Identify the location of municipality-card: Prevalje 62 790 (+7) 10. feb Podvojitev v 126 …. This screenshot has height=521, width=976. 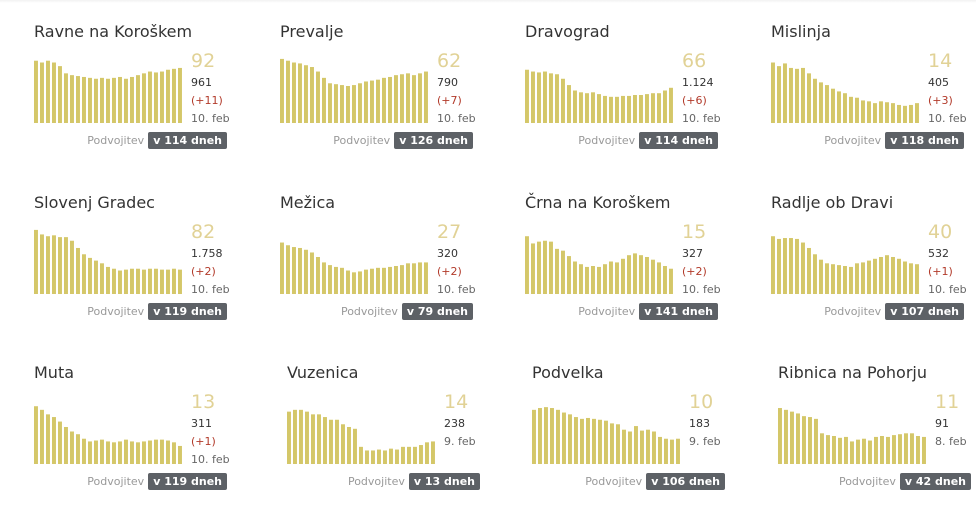
(400, 97).